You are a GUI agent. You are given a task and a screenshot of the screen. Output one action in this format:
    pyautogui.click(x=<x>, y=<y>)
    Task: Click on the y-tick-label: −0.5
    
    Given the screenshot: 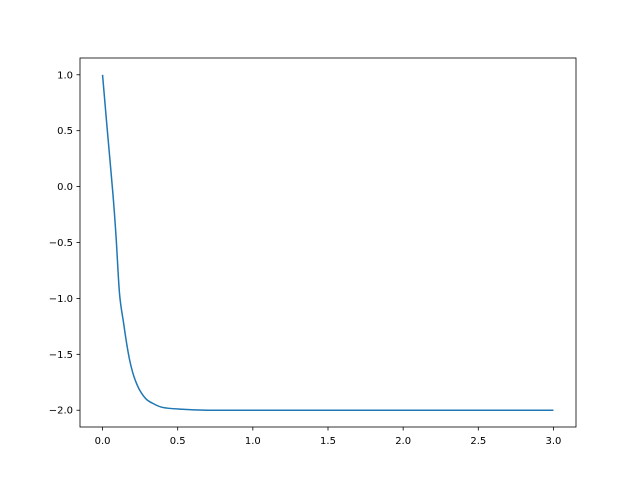 What is the action you would take?
    pyautogui.click(x=61, y=243)
    